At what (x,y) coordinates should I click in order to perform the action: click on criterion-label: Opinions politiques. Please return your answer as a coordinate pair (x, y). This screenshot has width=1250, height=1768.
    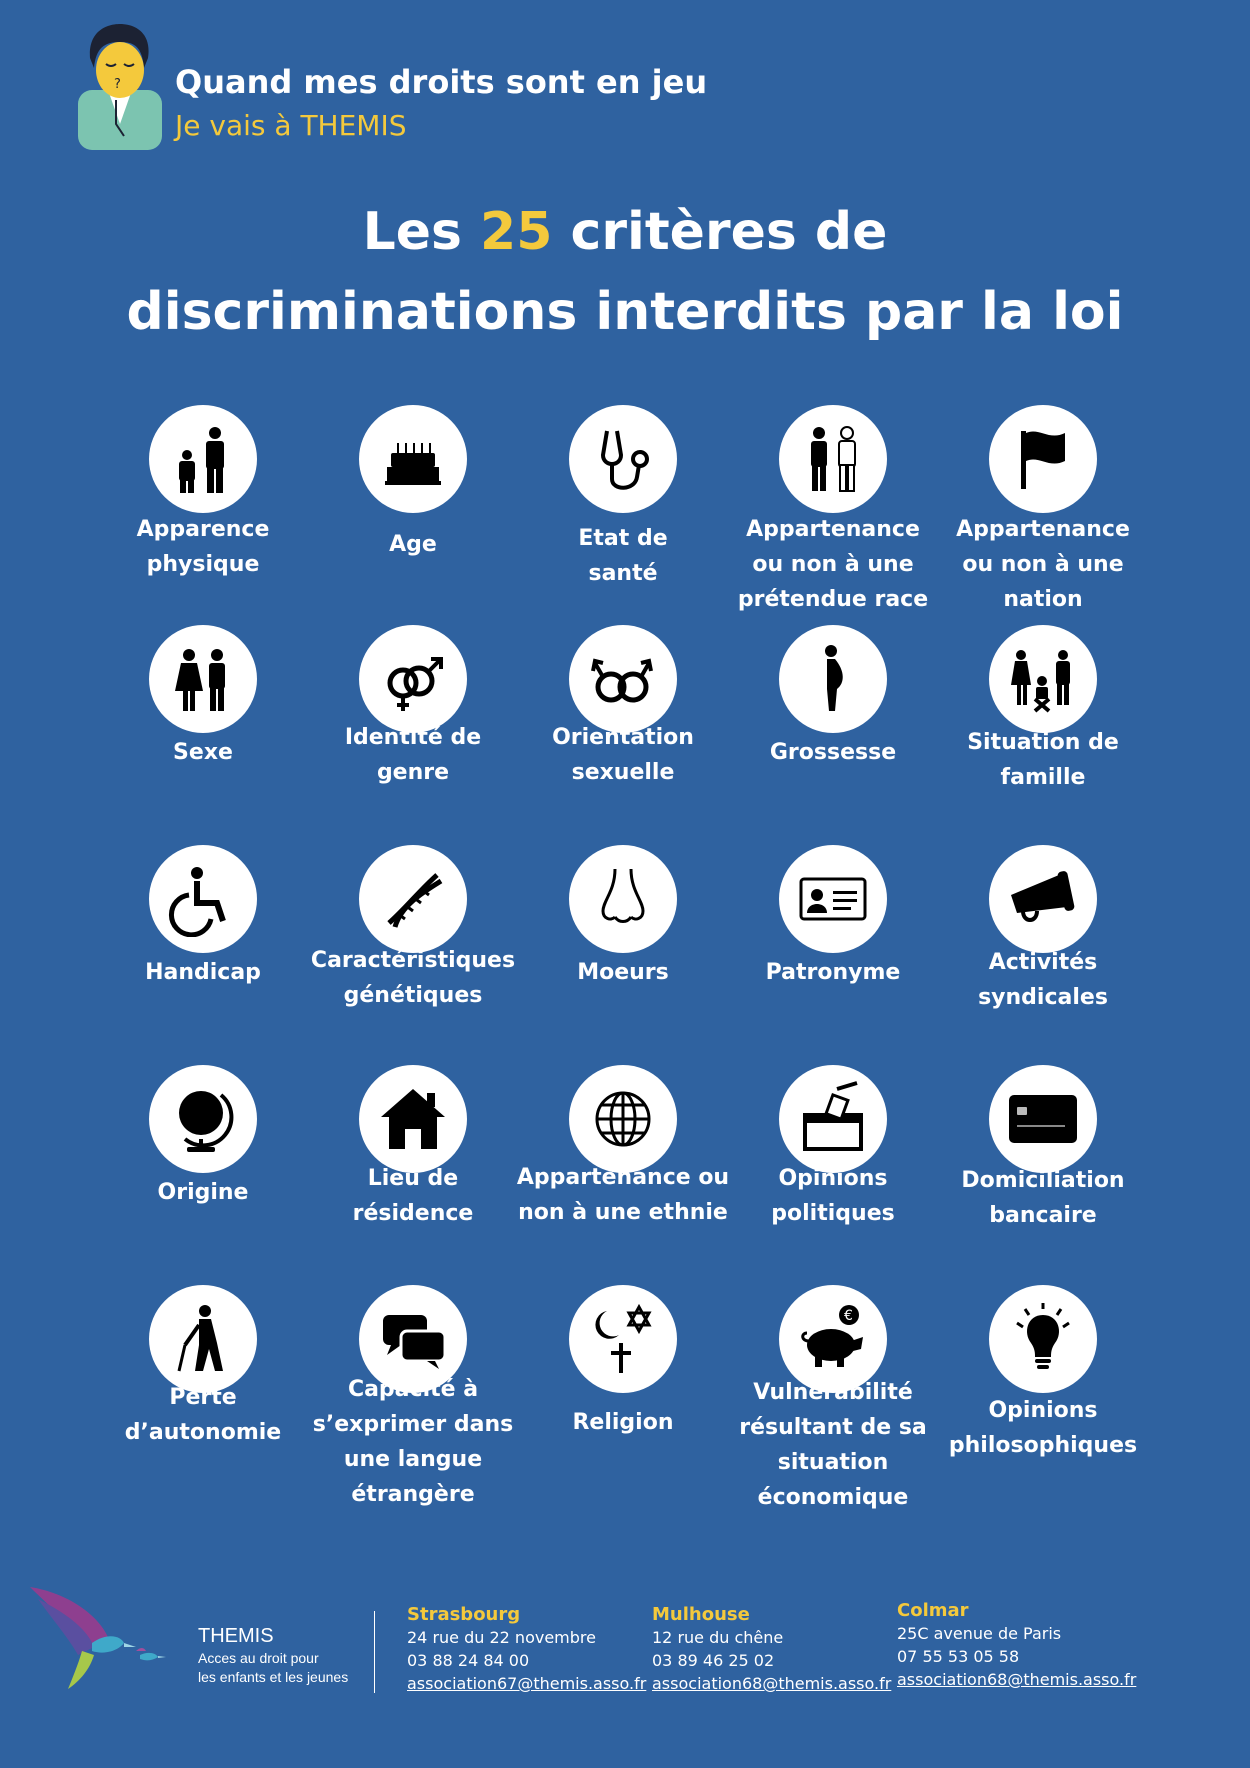
    Looking at the image, I should click on (833, 1196).